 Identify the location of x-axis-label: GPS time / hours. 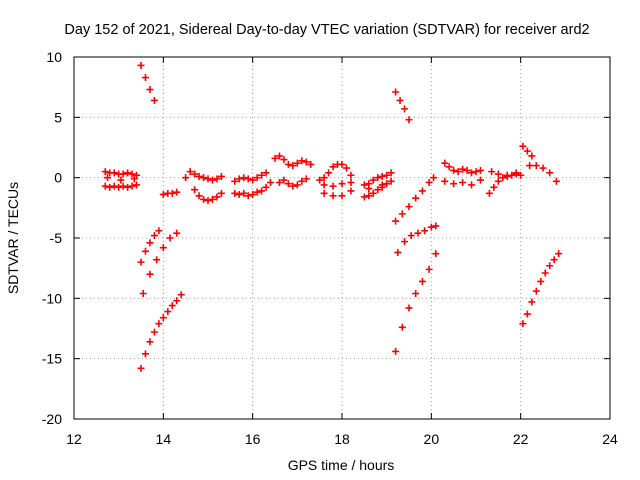
(341, 465).